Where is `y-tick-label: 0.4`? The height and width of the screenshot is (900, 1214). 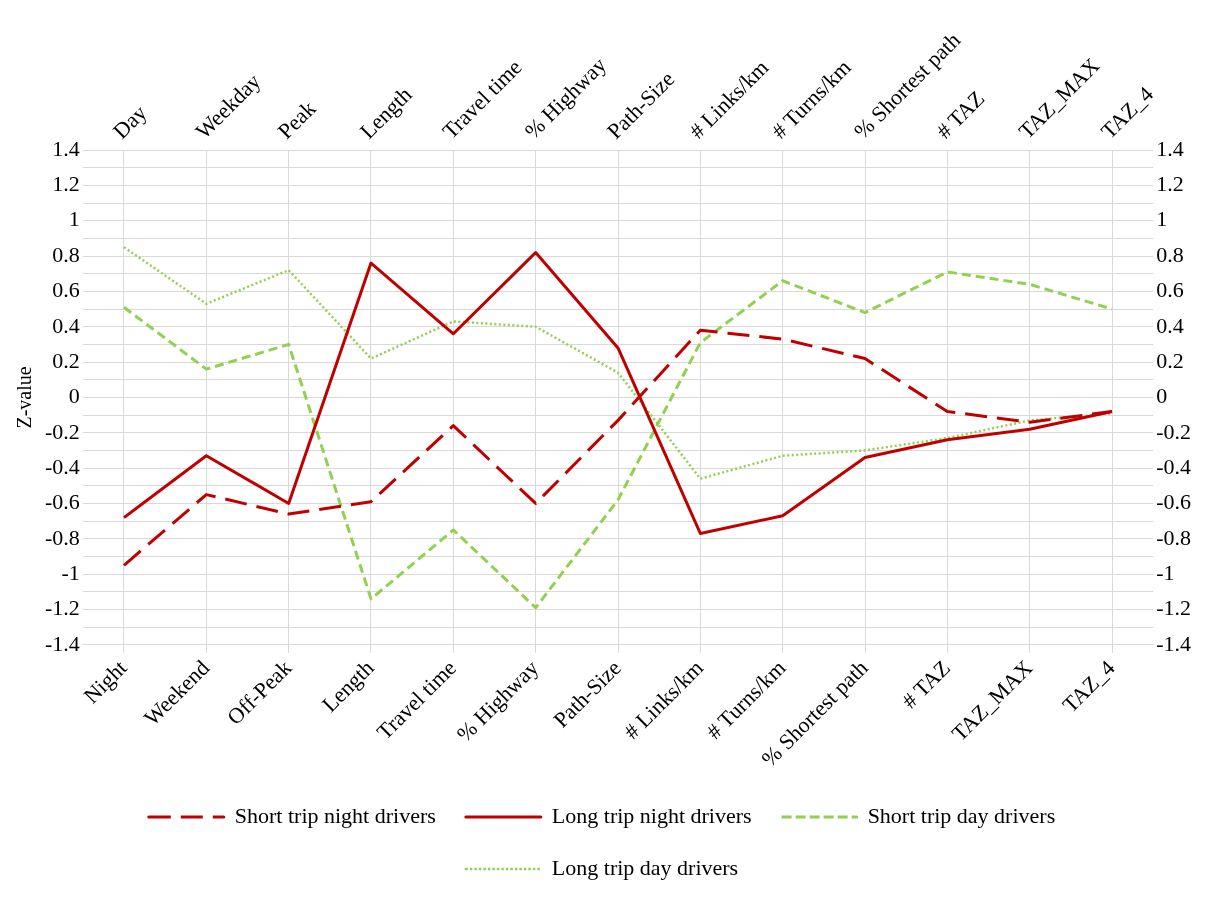 y-tick-label: 0.4 is located at coordinates (66, 325).